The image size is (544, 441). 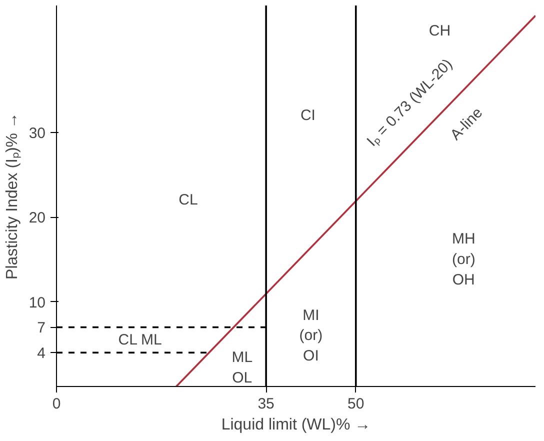 What do you see at coordinates (37, 133) in the screenshot?
I see `y-tick-label: 30` at bounding box center [37, 133].